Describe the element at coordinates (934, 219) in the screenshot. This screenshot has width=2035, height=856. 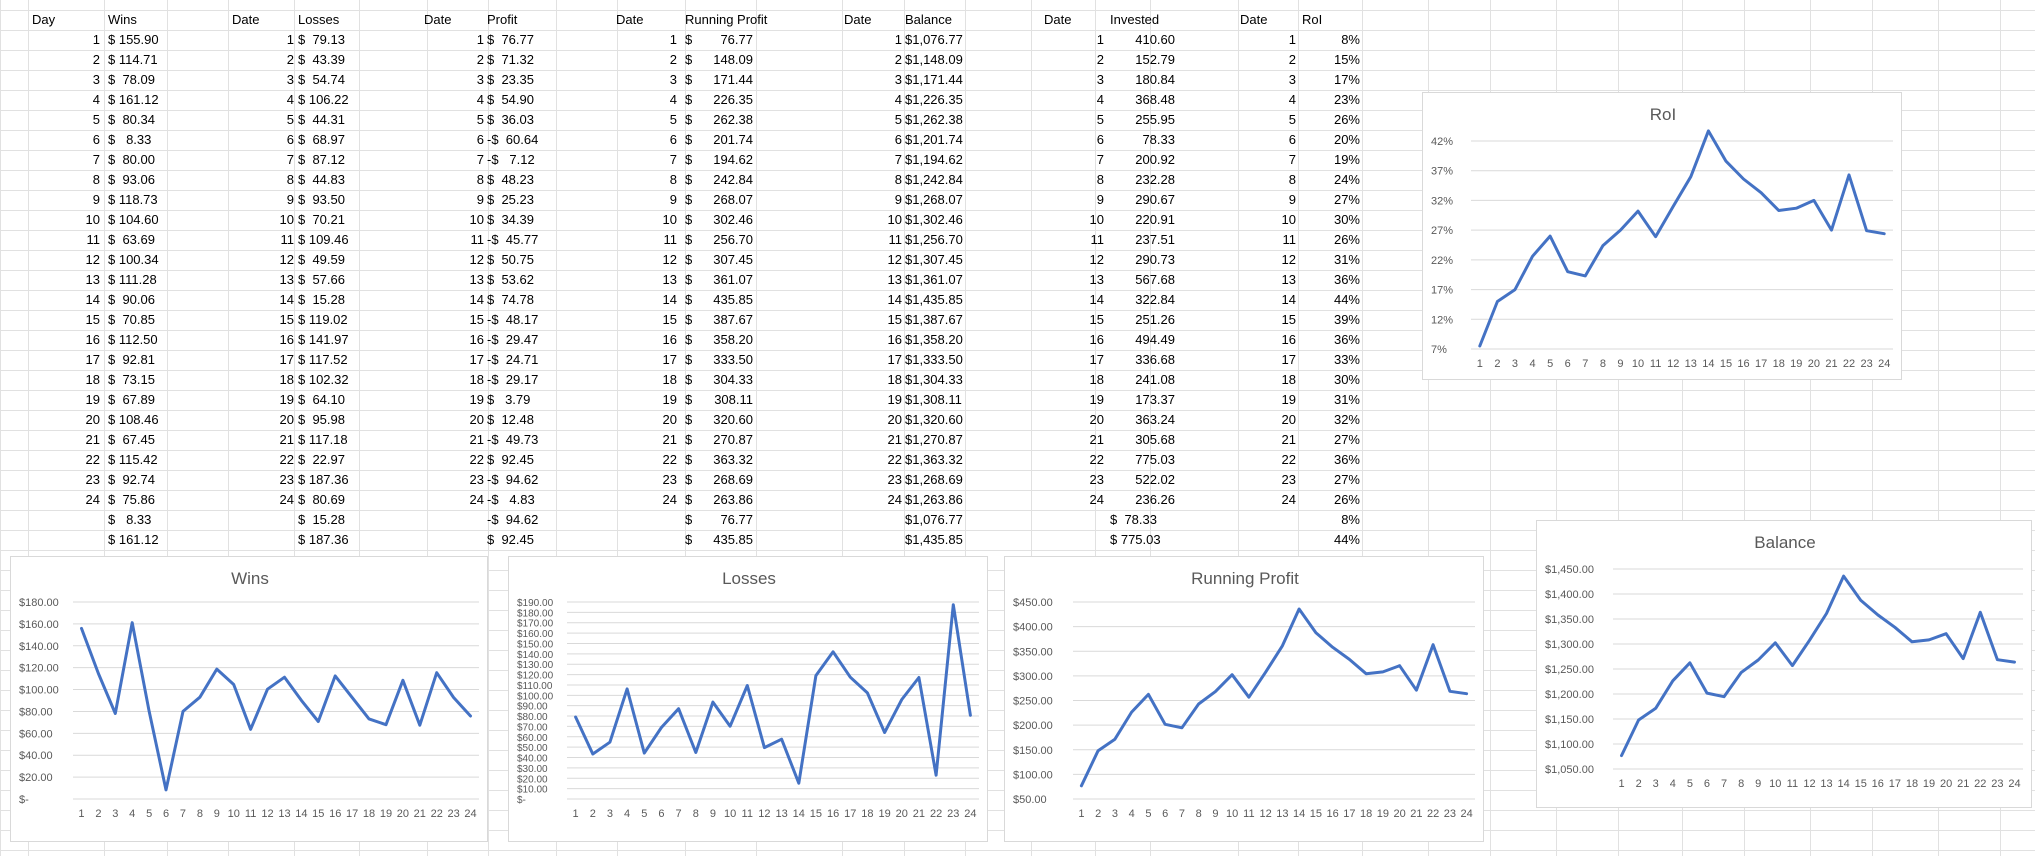
I see `balance-value-cell: $1,302.46` at that location.